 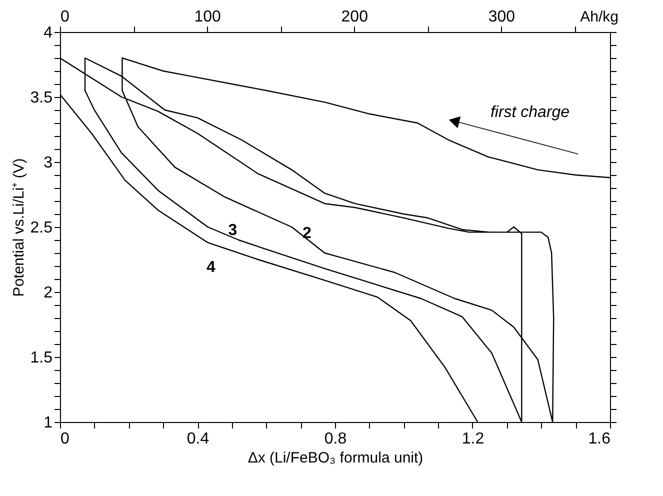 What do you see at coordinates (41, 228) in the screenshot?
I see `y-tick-label: 2.5` at bounding box center [41, 228].